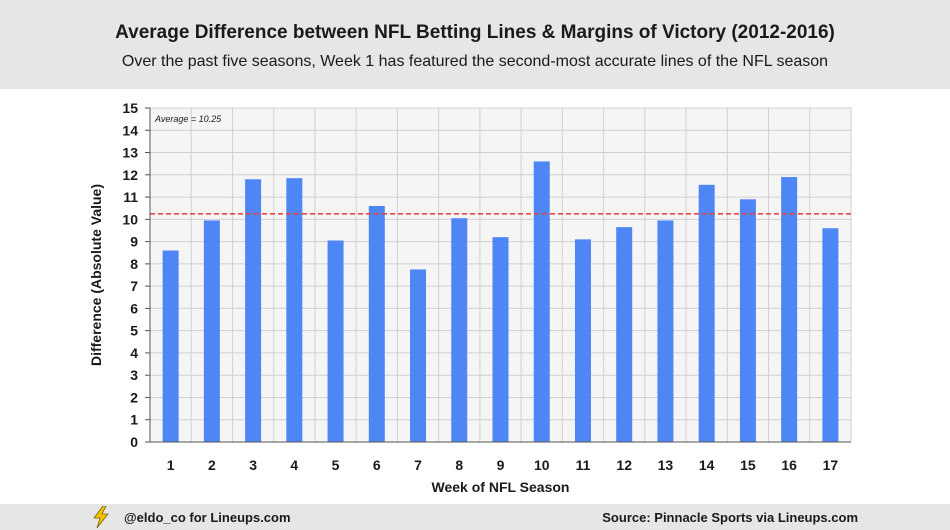  I want to click on x-axis-title: Week of NFL Season, so click(501, 487).